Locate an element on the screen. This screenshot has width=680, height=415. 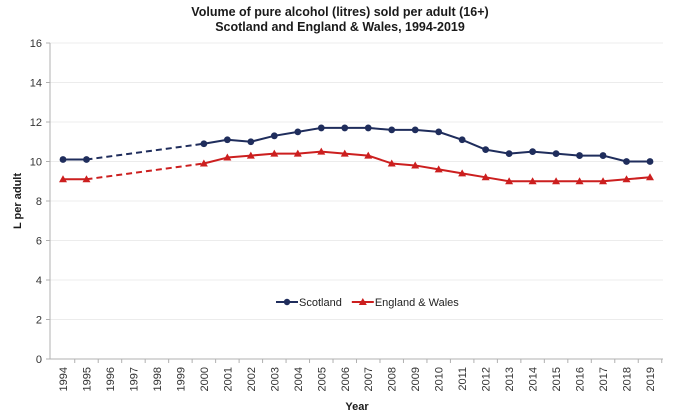
y-tick-label: 2 is located at coordinates (39, 321).